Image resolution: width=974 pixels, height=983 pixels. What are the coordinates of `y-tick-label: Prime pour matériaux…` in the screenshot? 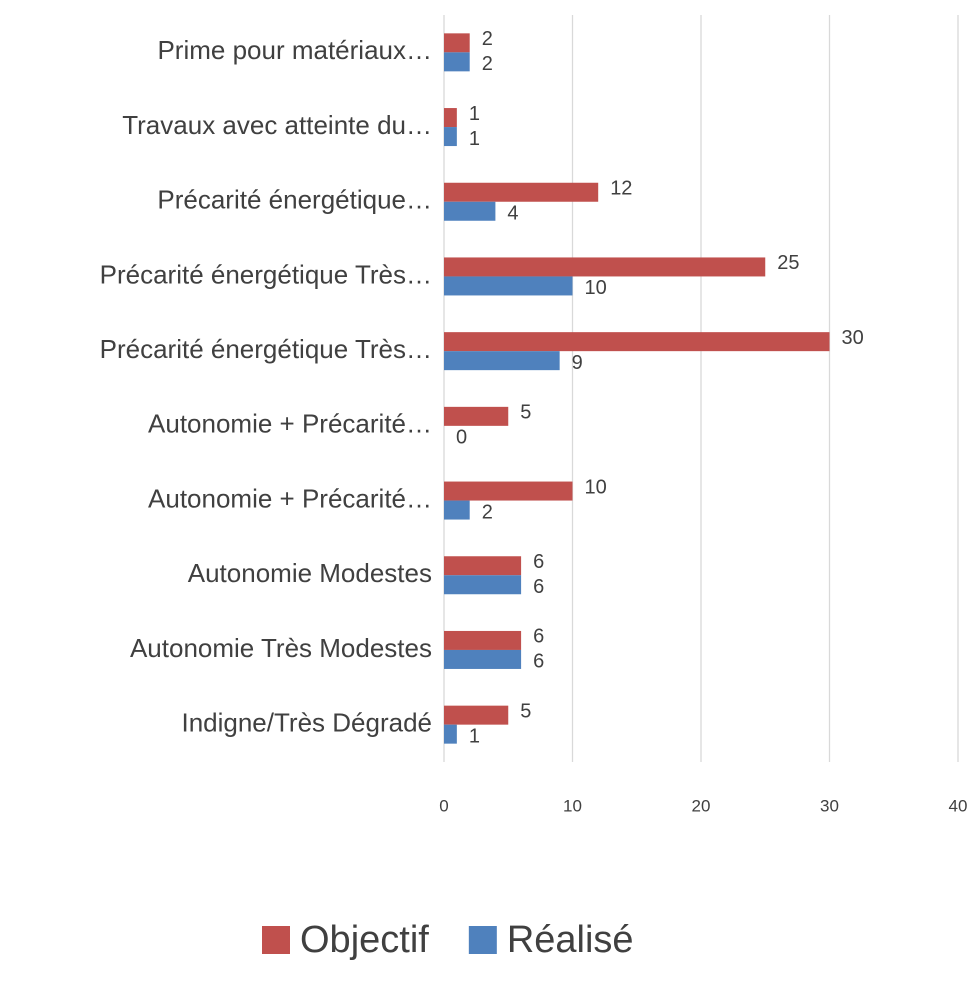 It's located at (294, 50).